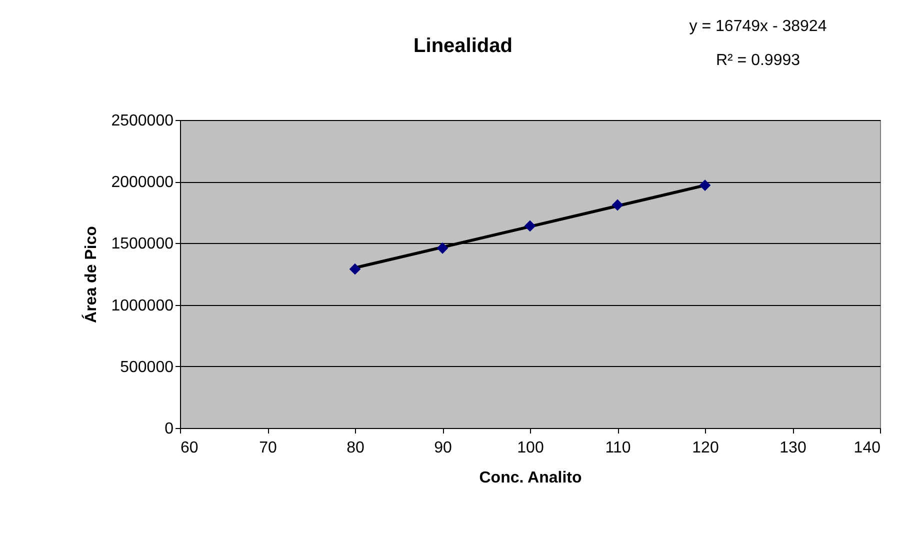  Describe the element at coordinates (758, 60) in the screenshot. I see `text: R² = 0.9993` at that location.